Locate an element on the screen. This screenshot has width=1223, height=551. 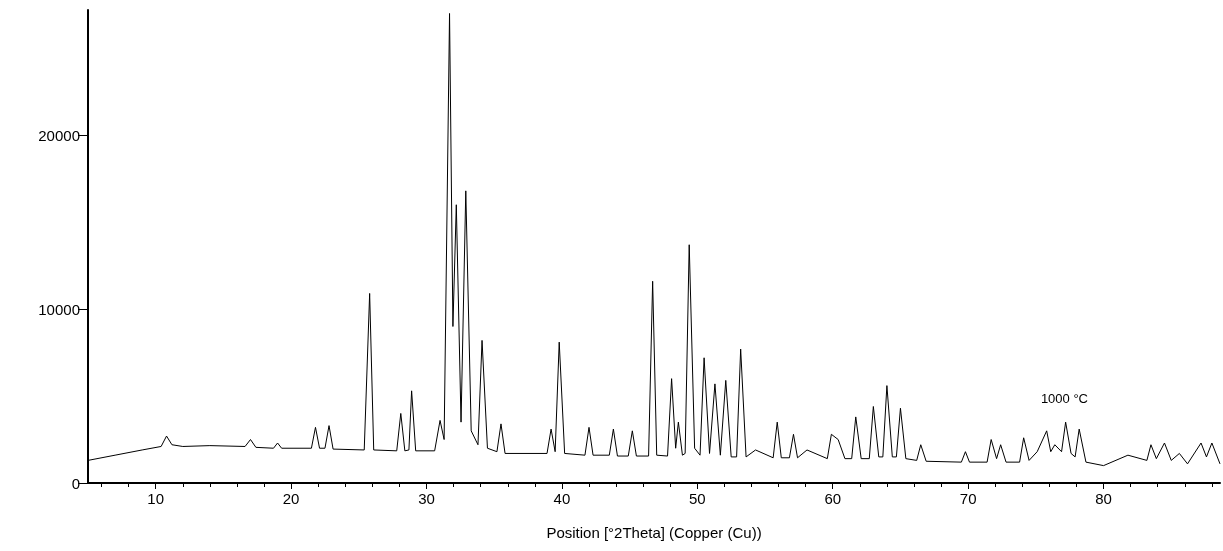
x-tick-label: 60 is located at coordinates (833, 498).